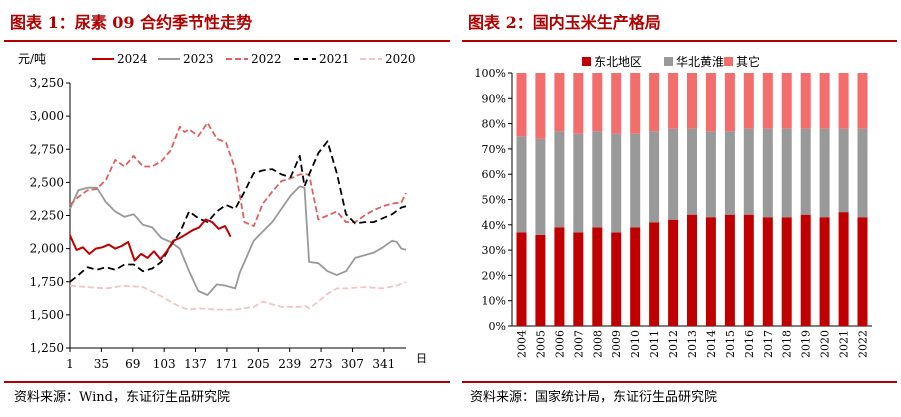 This screenshot has width=901, height=417. Describe the element at coordinates (767, 271) in the screenshot. I see `bar-segment-0-2017` at that location.